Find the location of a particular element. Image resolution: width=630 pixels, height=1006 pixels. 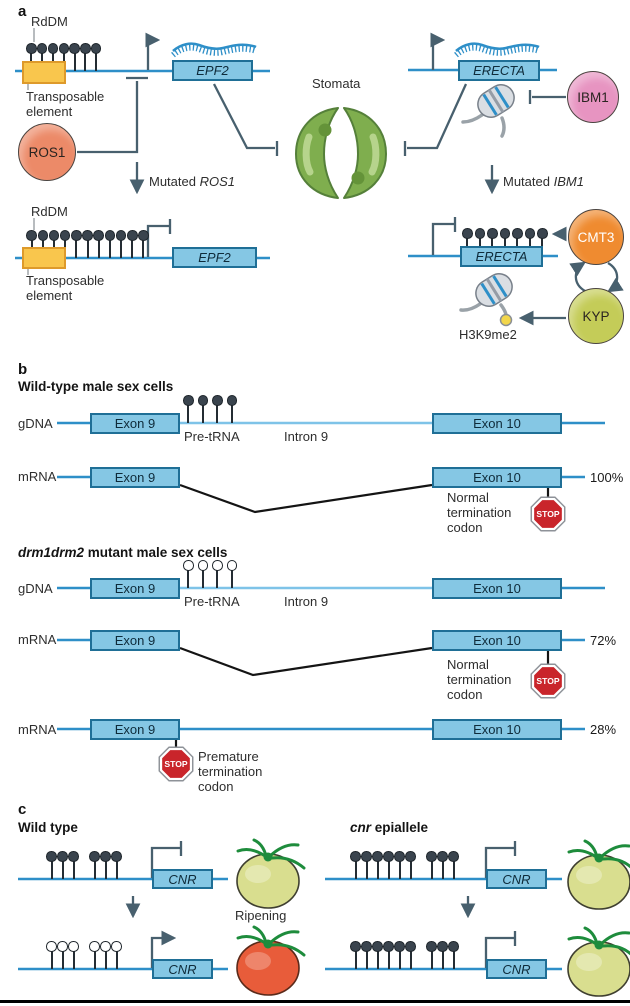

mutated-ibm1-label: Mutated IBM1 is located at coordinates (543, 181).